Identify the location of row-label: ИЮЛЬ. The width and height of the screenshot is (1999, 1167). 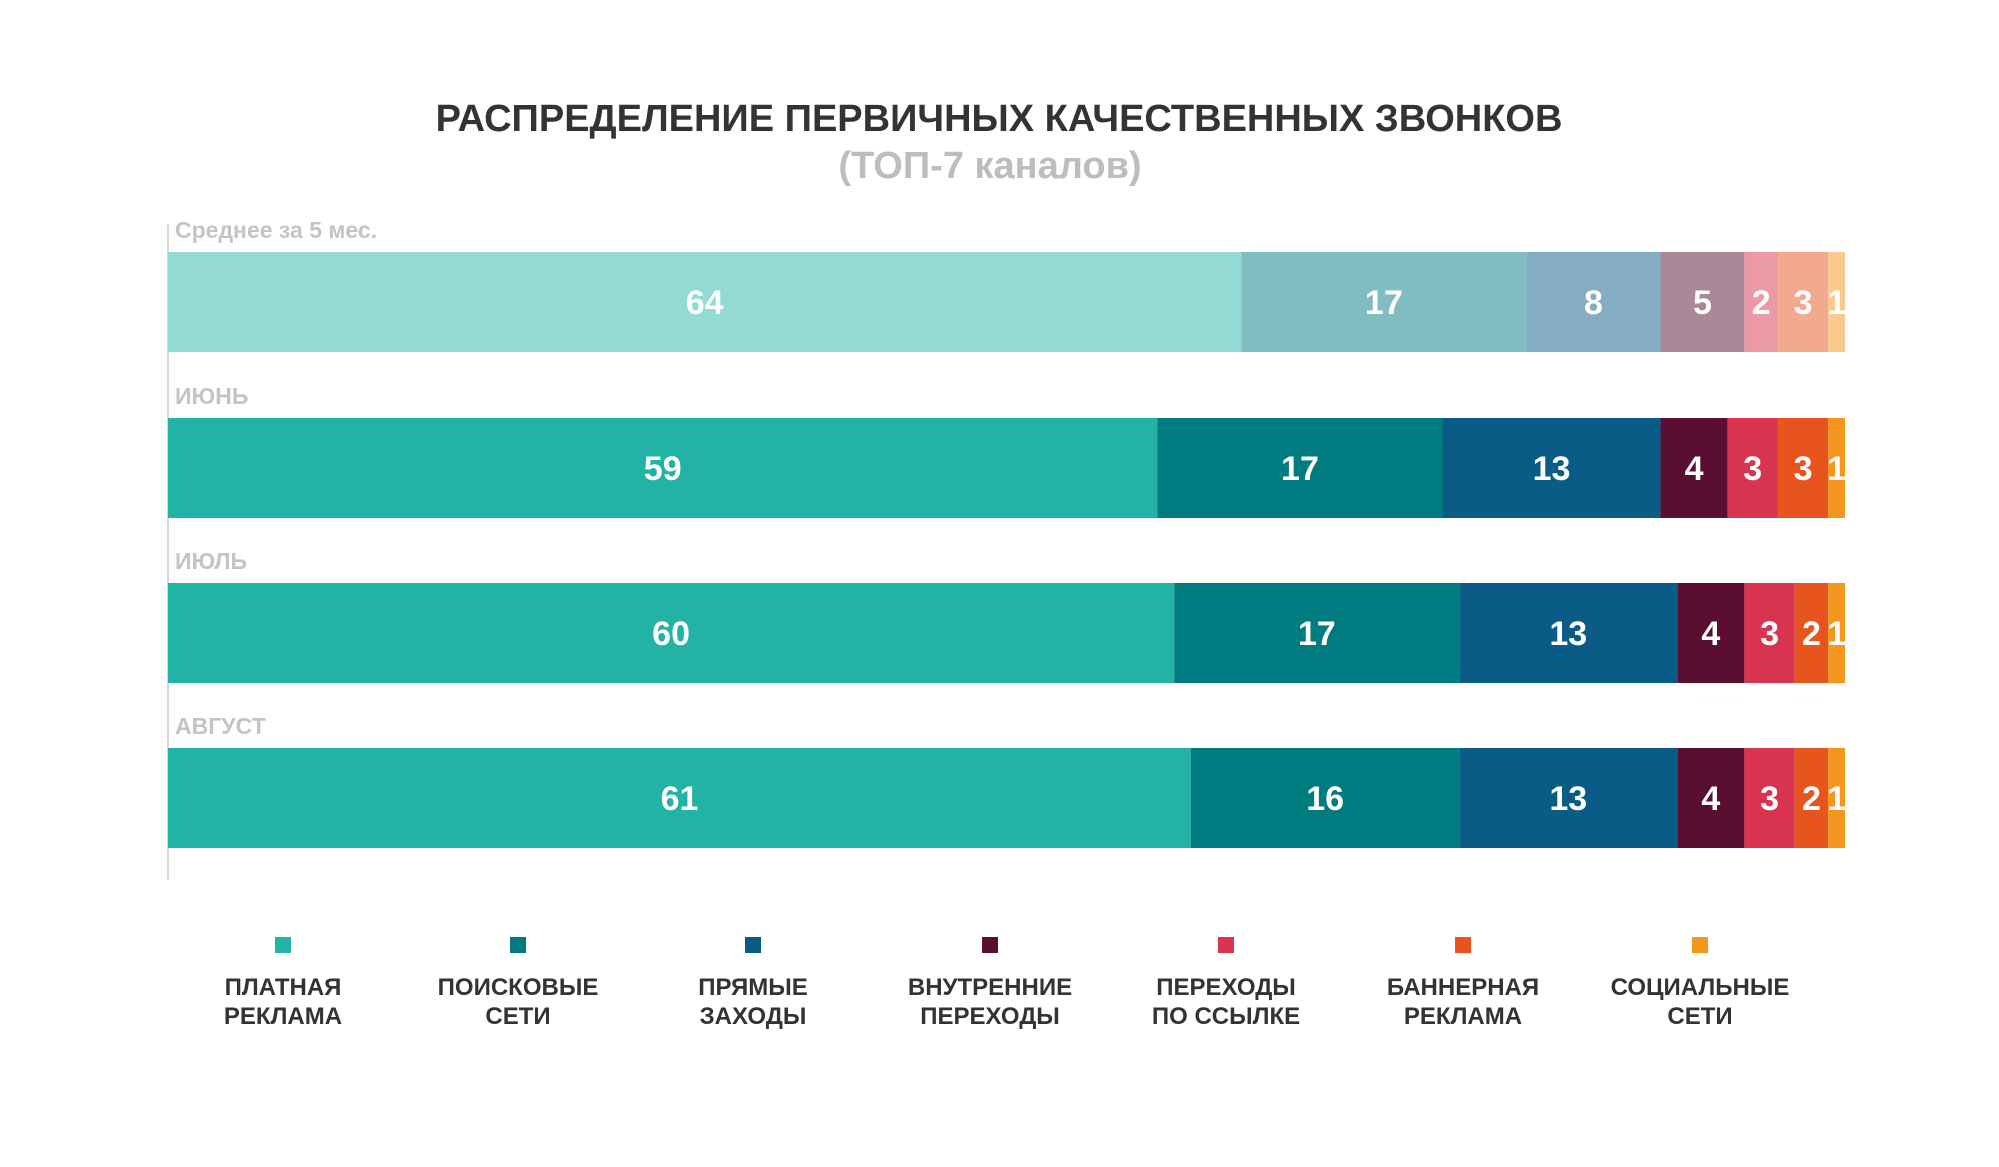
(211, 561).